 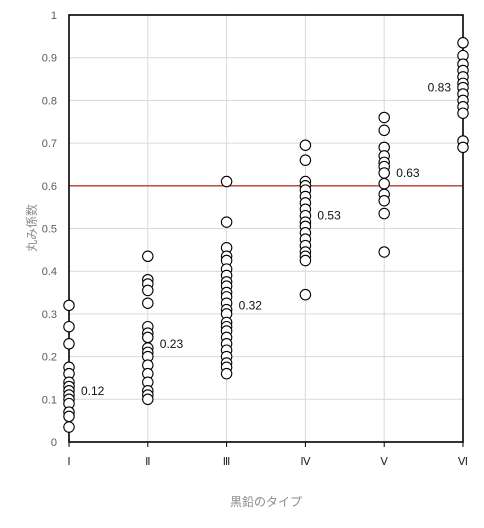 What do you see at coordinates (227, 462) in the screenshot?
I see `x-tick-label: Ⅲ` at bounding box center [227, 462].